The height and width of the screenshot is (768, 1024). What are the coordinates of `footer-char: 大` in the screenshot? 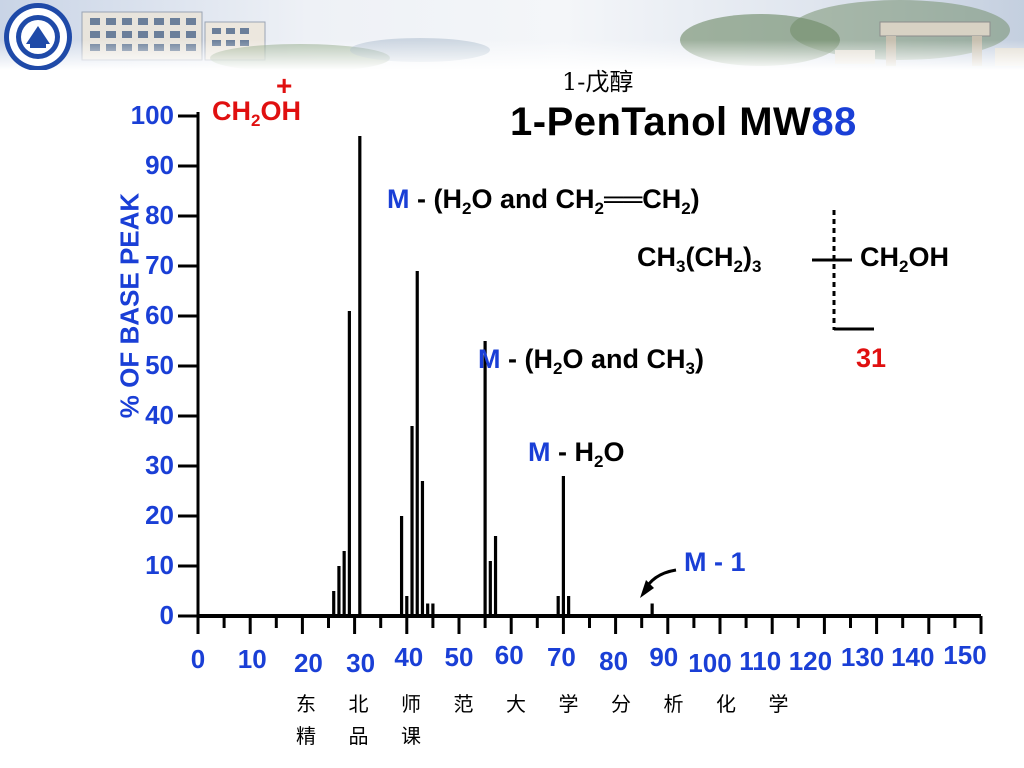 It's located at (516, 704).